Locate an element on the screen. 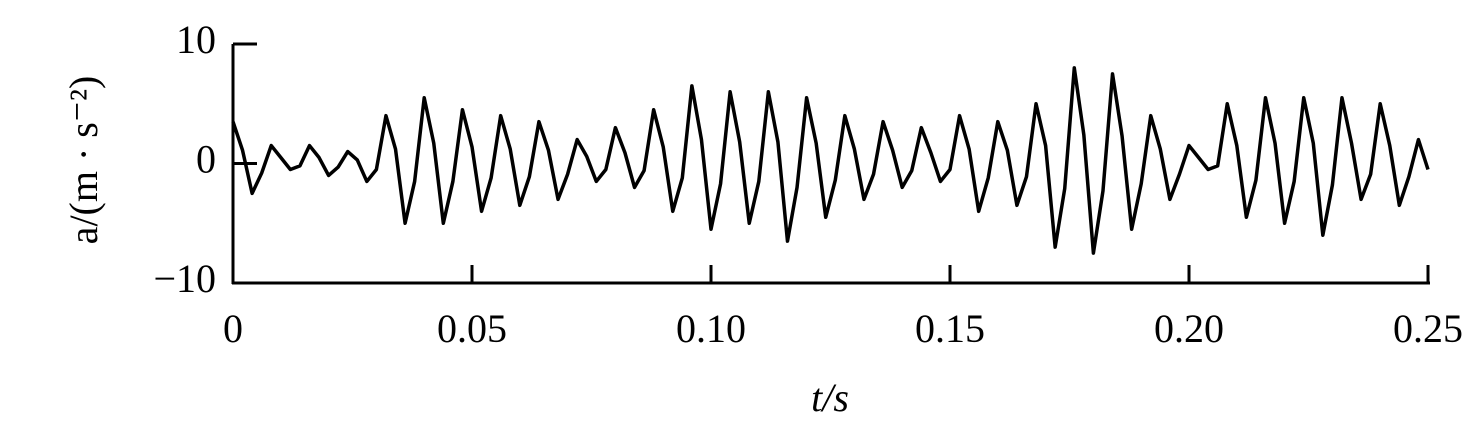  x-tick-label: 0.10 is located at coordinates (711, 328).